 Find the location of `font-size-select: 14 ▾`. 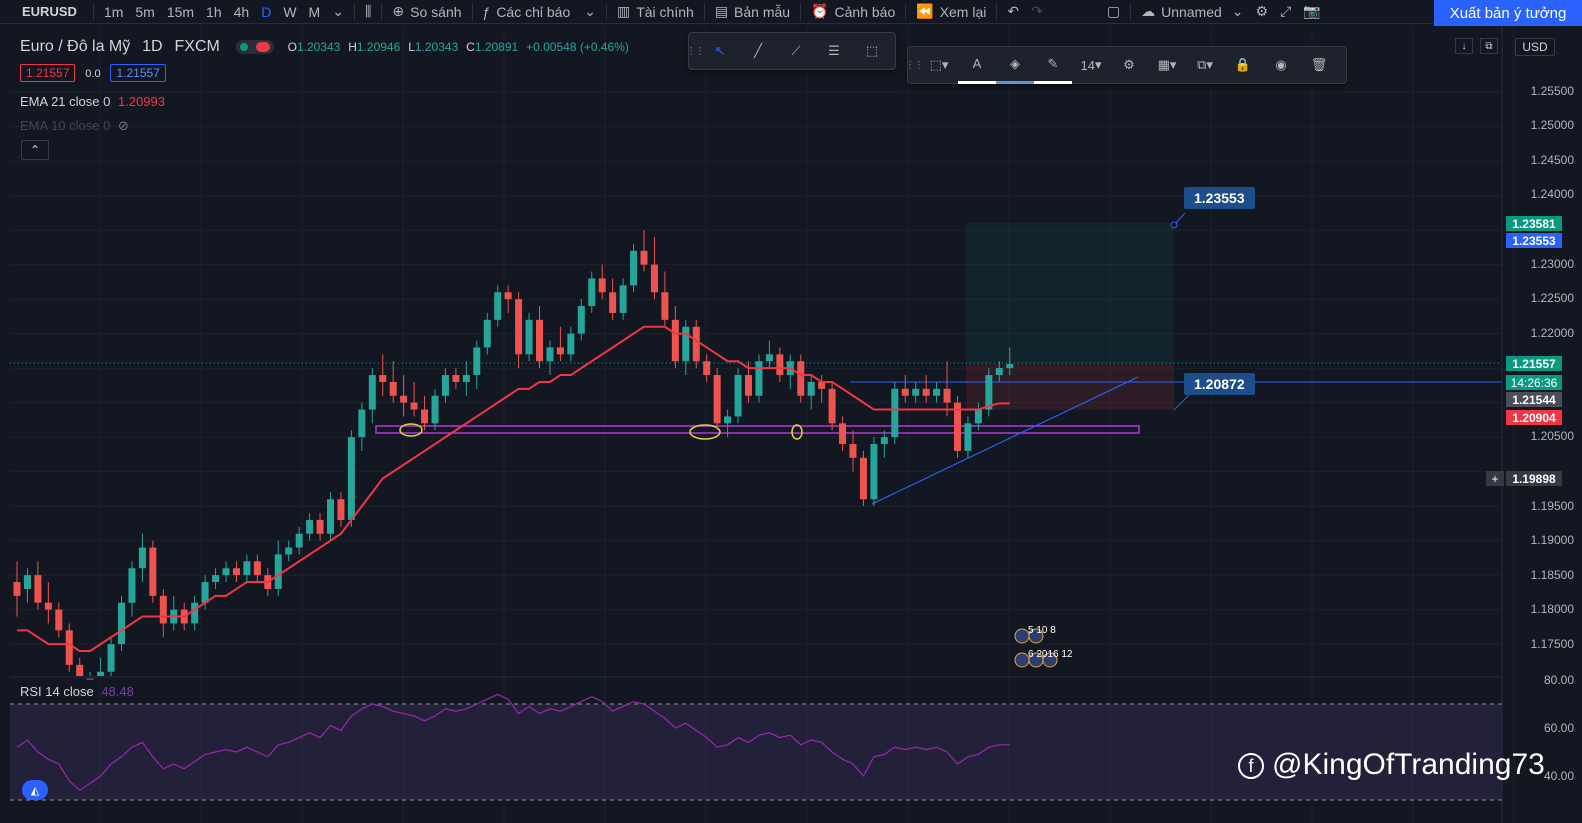

font-size-select: 14 ▾ is located at coordinates (1091, 65).